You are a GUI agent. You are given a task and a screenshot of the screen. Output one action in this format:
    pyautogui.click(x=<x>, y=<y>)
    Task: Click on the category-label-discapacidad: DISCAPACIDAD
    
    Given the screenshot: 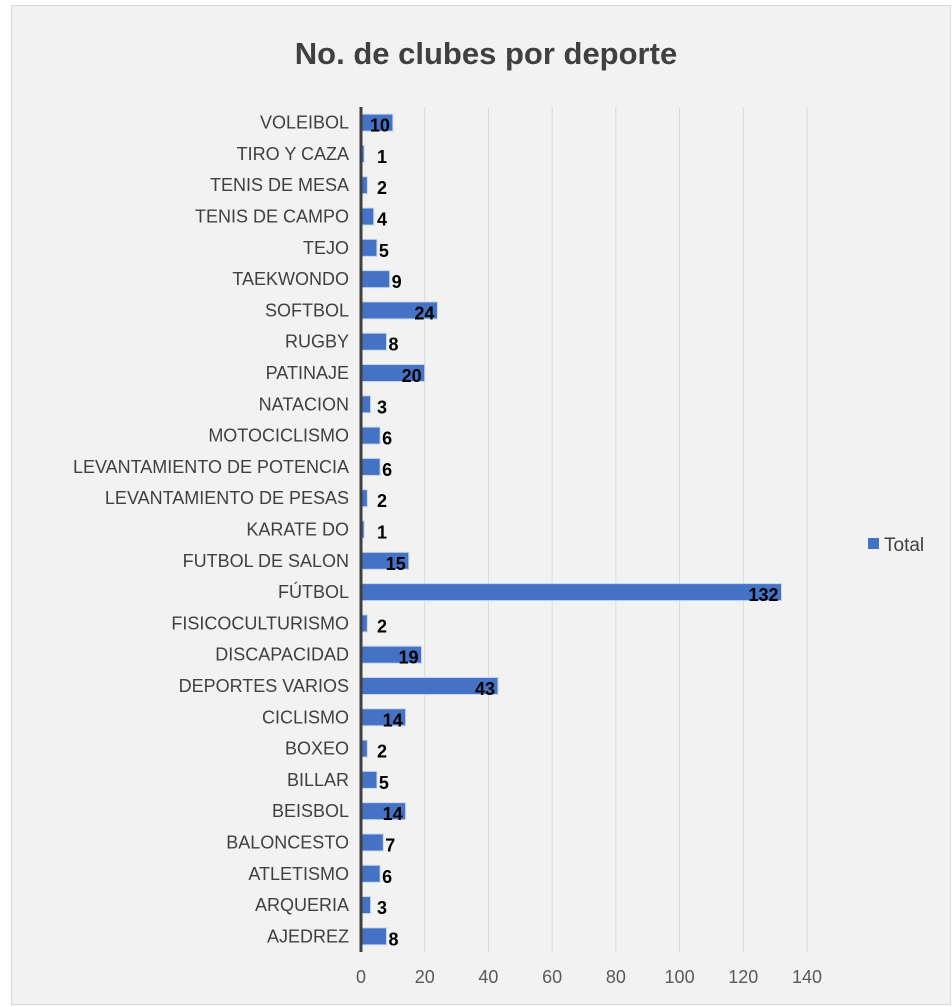 What is the action you would take?
    pyautogui.click(x=282, y=655)
    